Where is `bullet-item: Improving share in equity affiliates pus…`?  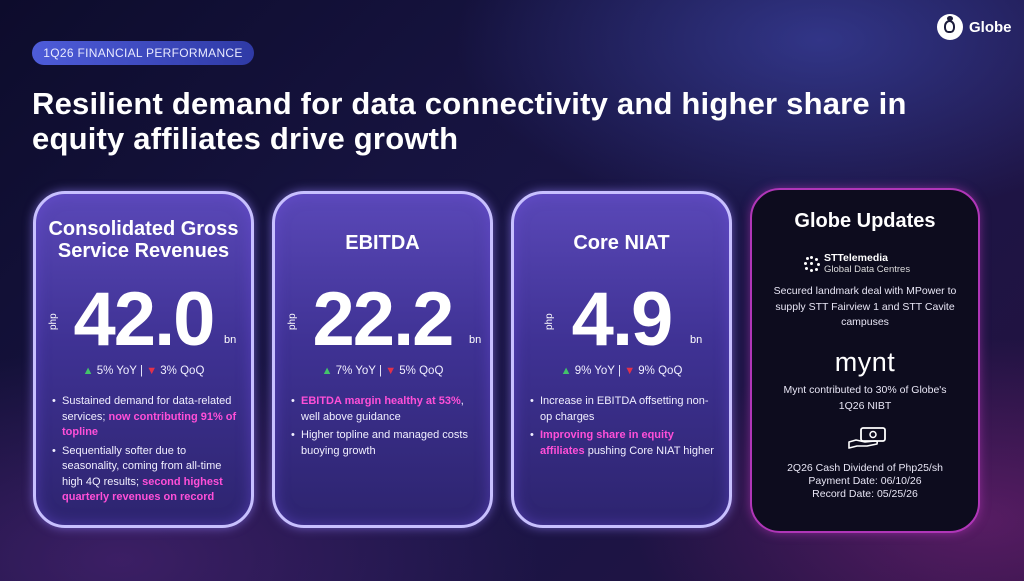
bullet-item: Improving share in equity affiliates pus… is located at coordinates (624, 443).